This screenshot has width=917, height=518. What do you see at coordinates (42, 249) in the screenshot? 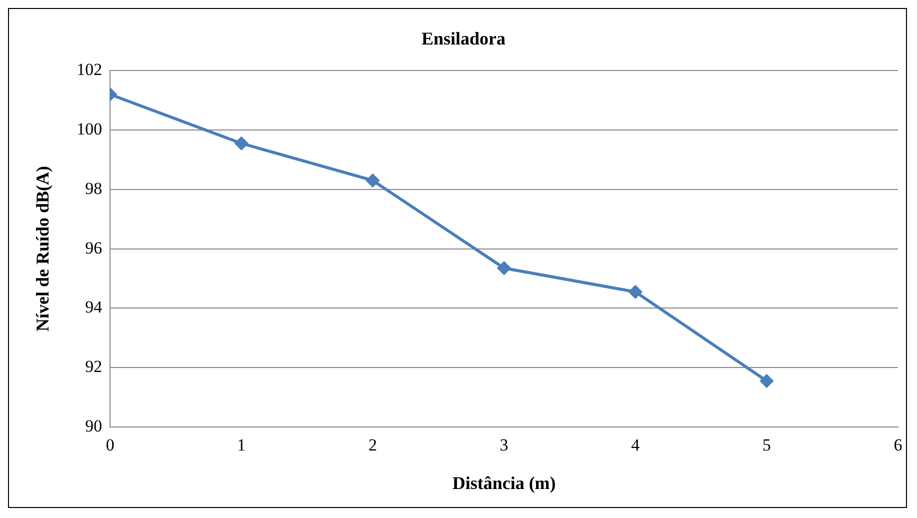
I see `y-axis-title: Nível de Ruído dB(A)` at bounding box center [42, 249].